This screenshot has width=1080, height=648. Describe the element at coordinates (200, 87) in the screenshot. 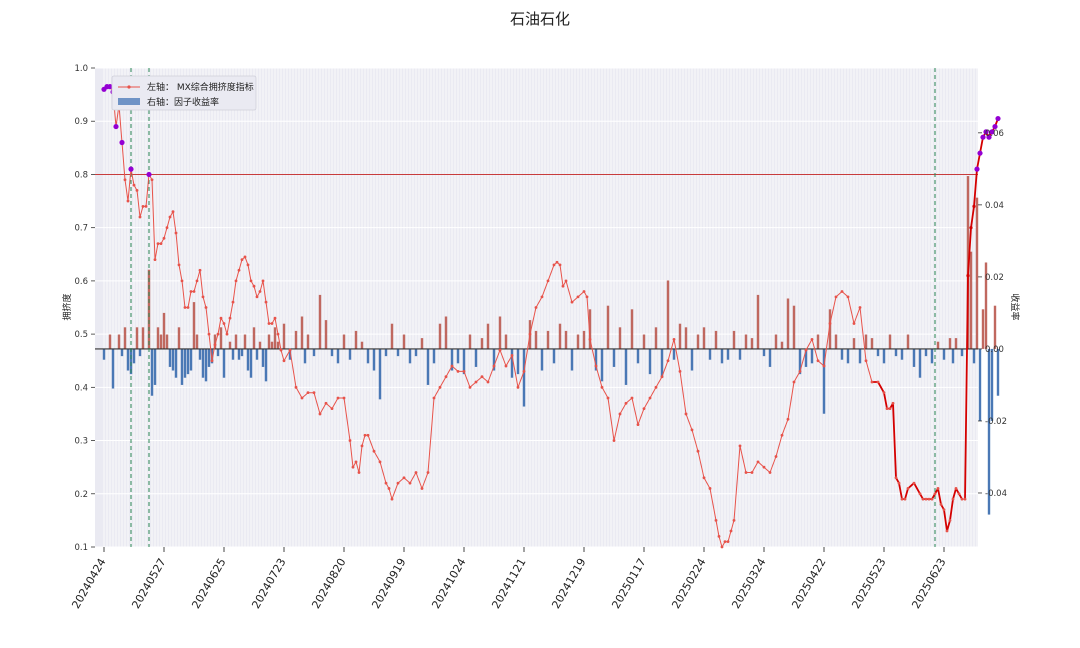

I see `legend-label-line: 左轴： MX综合拥挤度指标` at that location.